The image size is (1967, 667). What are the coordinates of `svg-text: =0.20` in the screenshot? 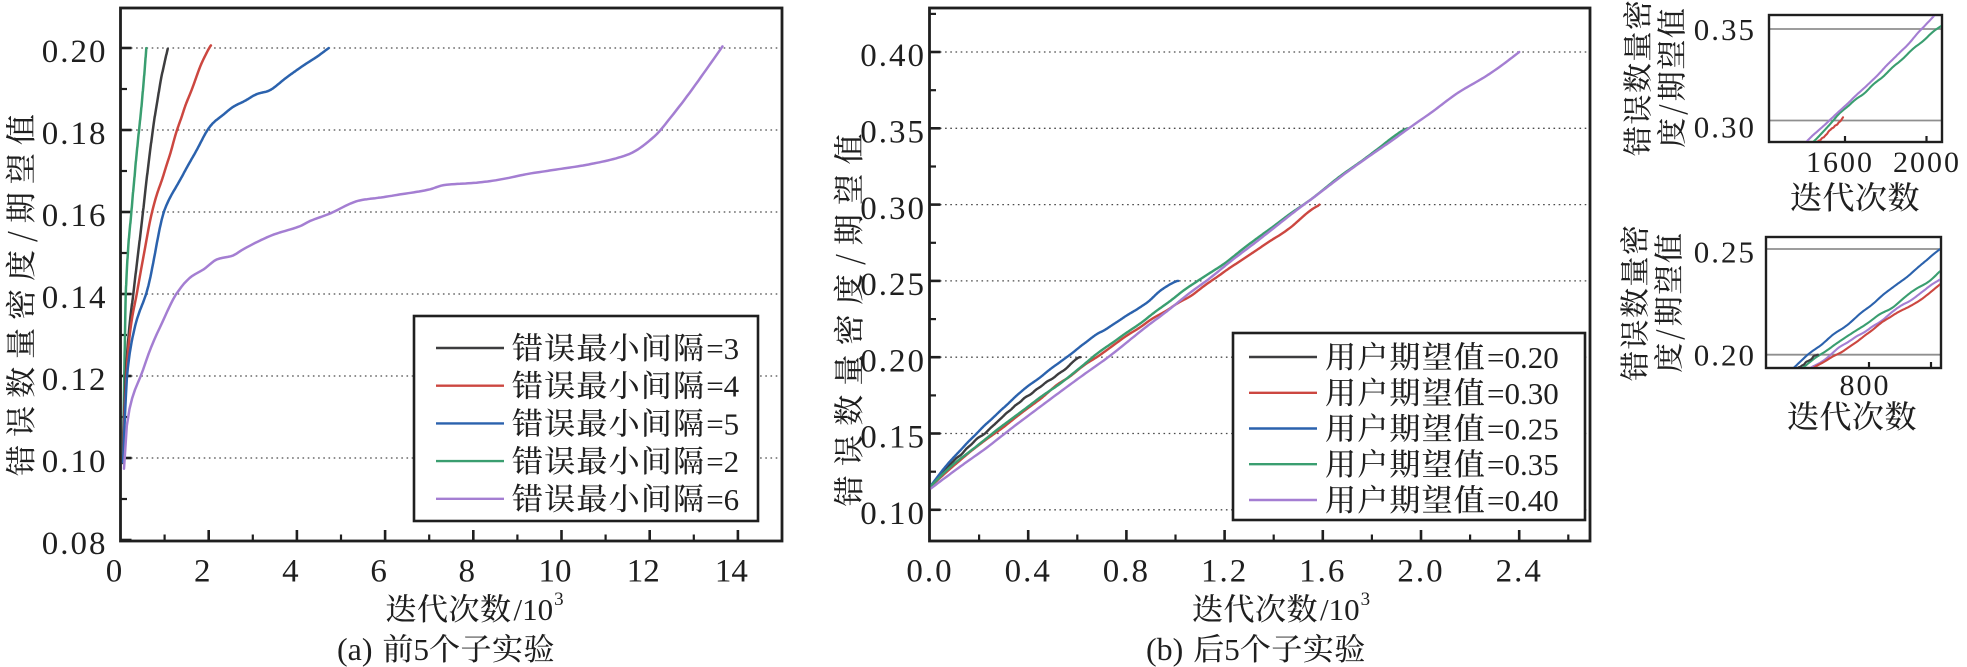 It's located at (1523, 357).